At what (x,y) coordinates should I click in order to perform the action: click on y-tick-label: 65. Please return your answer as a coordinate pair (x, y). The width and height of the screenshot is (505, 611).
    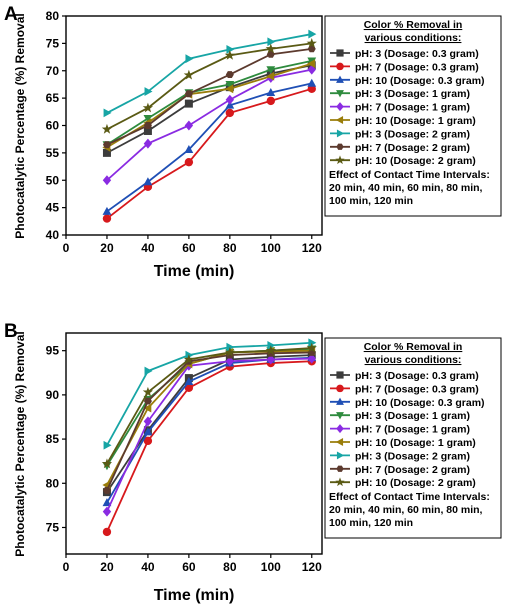
    Looking at the image, I should click on (53, 98).